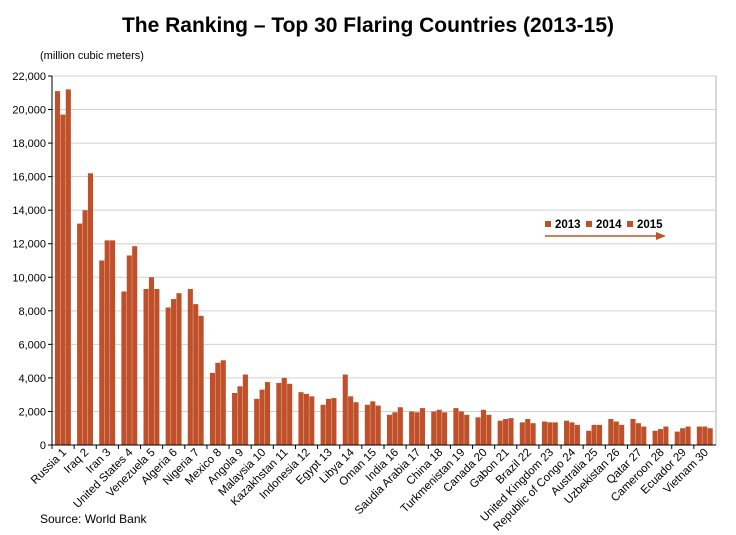 The width and height of the screenshot is (736, 535). Describe the element at coordinates (630, 224) in the screenshot. I see `legend-swatch-2015` at that location.